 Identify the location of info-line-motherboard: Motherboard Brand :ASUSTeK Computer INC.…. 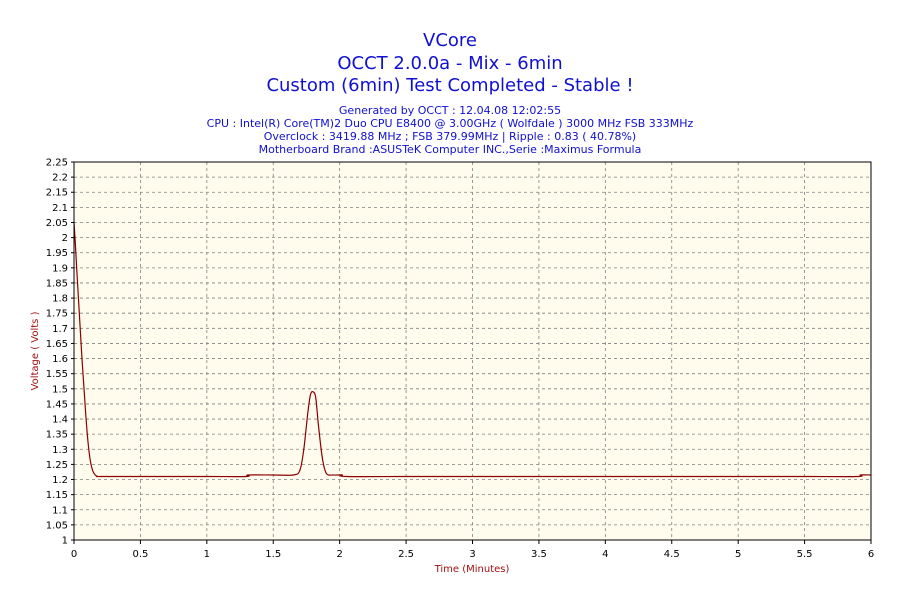
(450, 149).